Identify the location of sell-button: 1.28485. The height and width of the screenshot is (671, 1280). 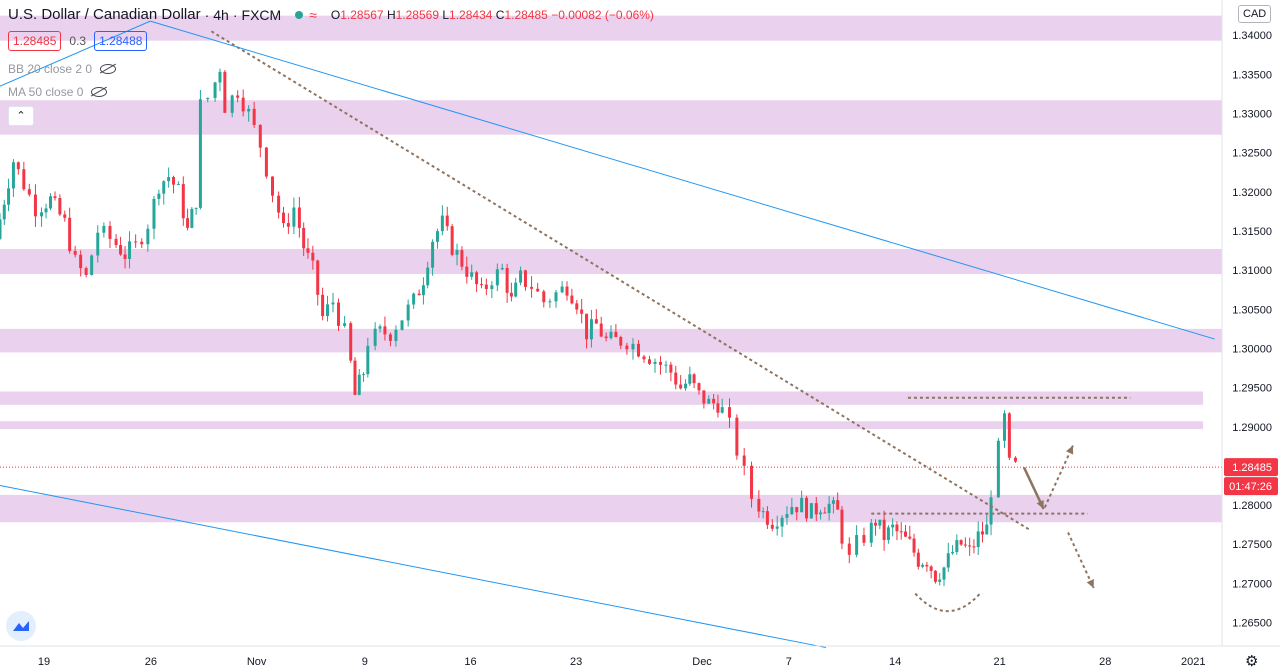
(35, 41).